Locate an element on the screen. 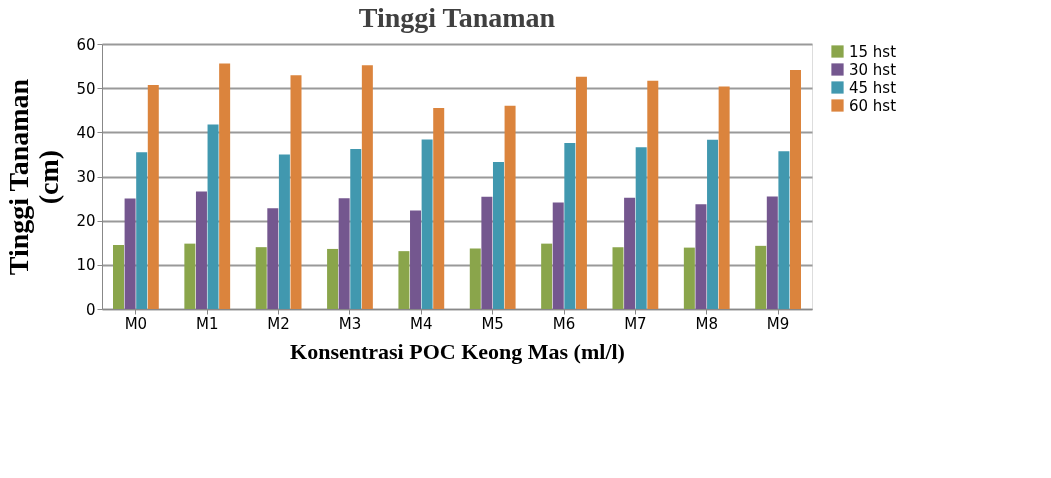 Image resolution: width=1051 pixels, height=478 pixels. x-axis-title: Konsentrasi POC Keong Mas (ml/l) is located at coordinates (457, 351).